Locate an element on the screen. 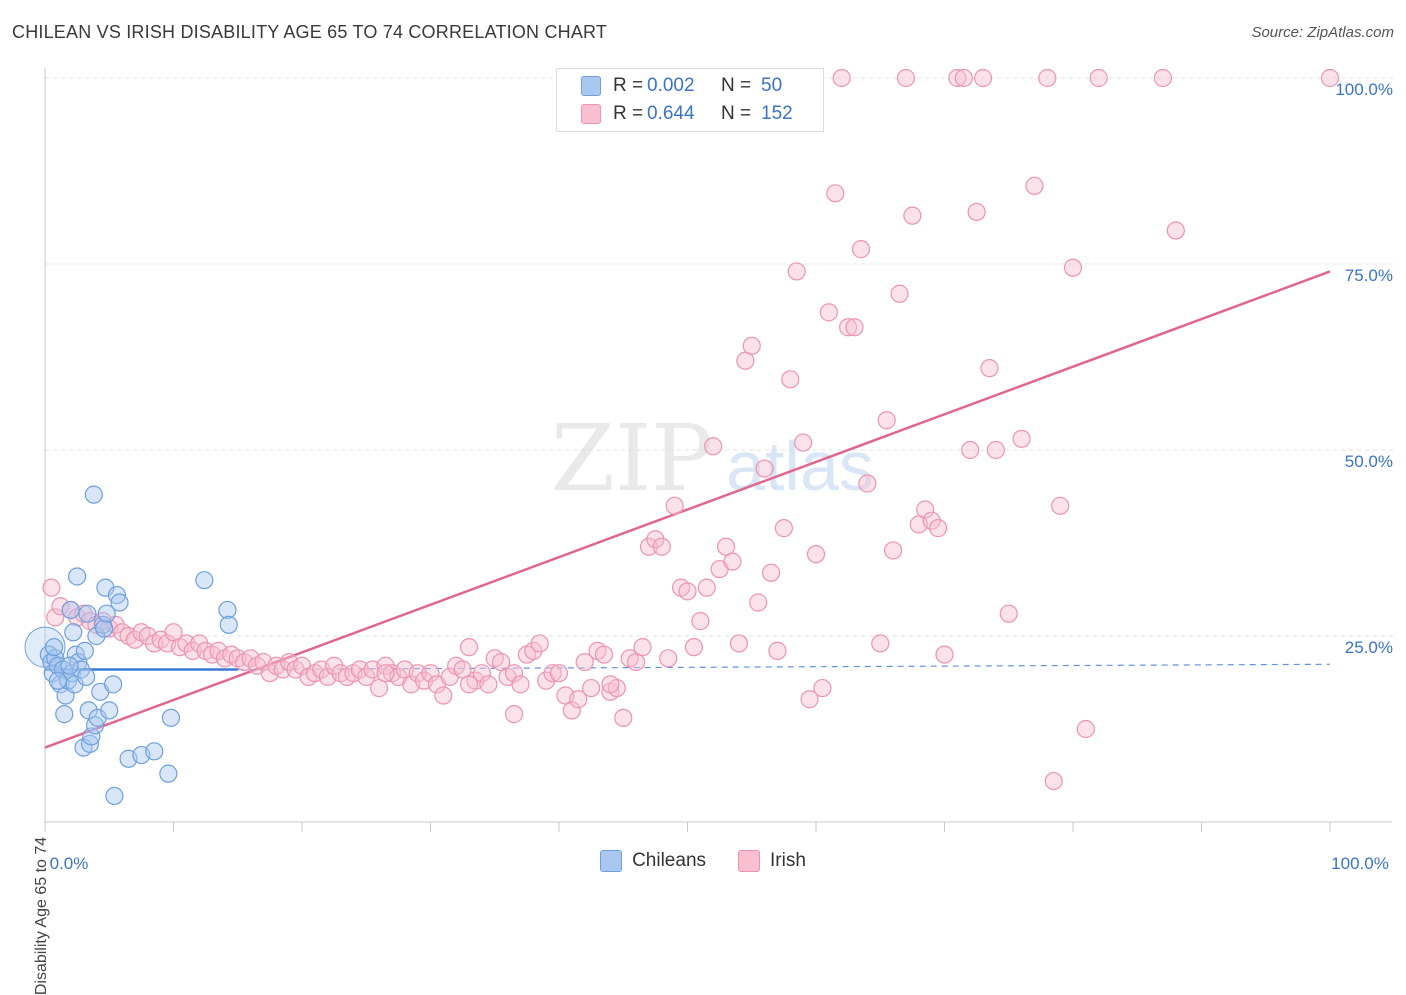 The image size is (1406, 995). chileans-swatch is located at coordinates (591, 86).